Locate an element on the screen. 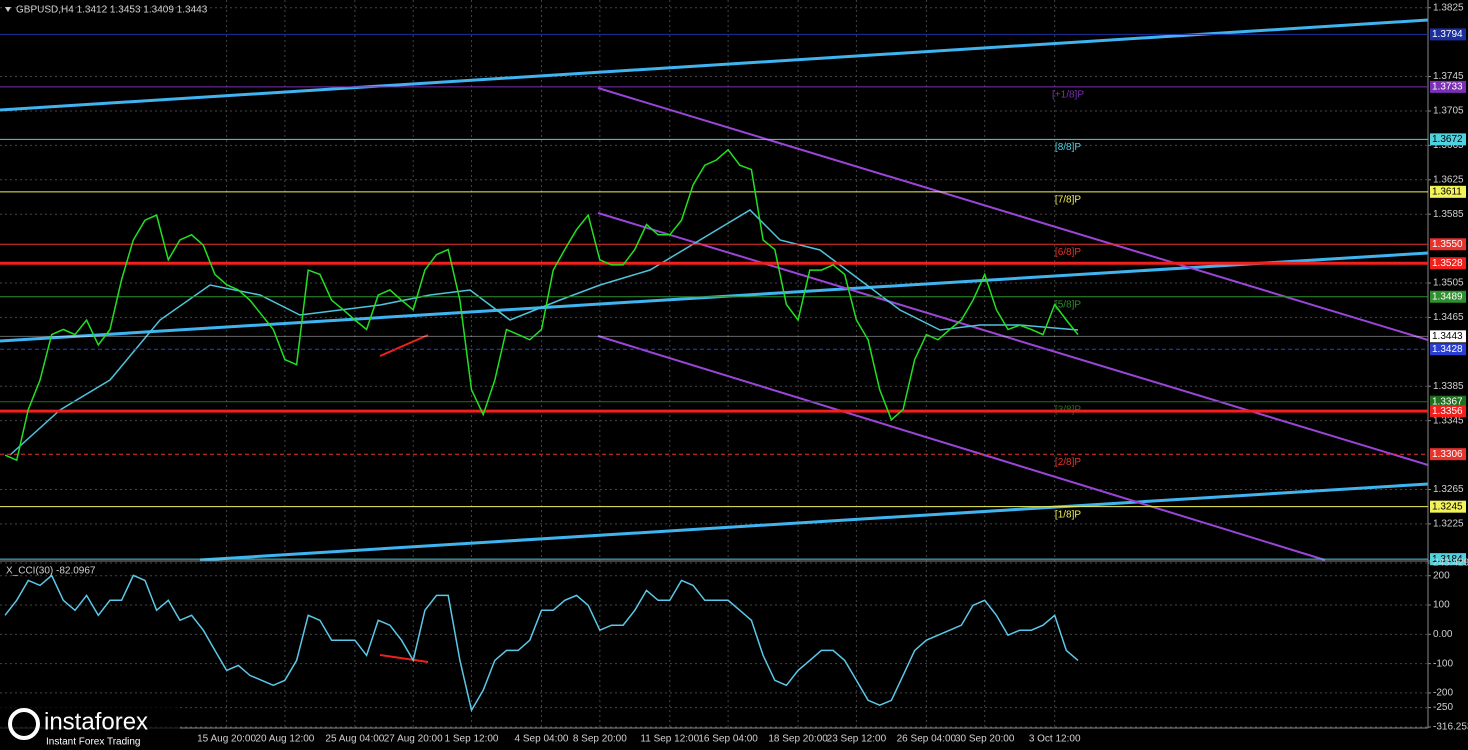 The image size is (1468, 750). x-tick-label: 15 Aug 20:00 is located at coordinates (226, 739).